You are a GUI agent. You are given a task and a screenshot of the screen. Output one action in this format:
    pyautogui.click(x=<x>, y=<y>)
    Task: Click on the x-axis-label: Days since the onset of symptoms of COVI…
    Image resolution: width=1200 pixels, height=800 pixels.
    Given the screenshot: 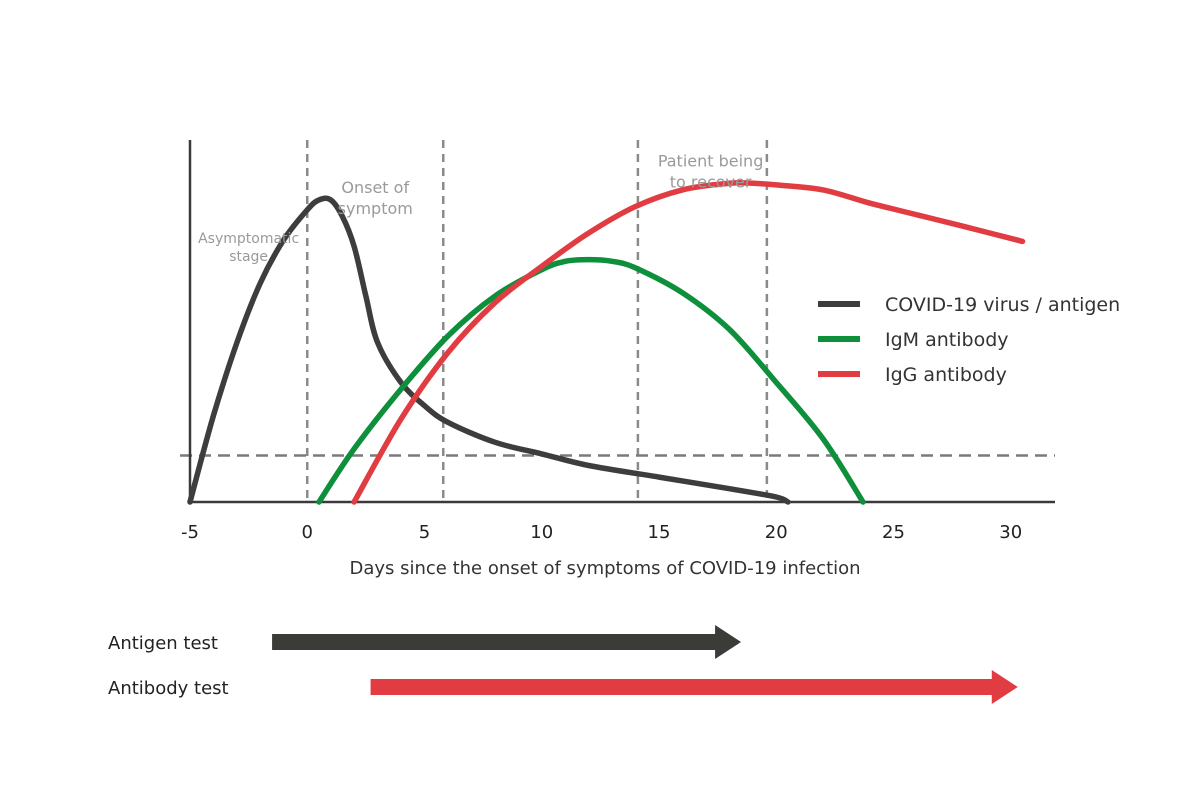 What is the action you would take?
    pyautogui.click(x=604, y=568)
    